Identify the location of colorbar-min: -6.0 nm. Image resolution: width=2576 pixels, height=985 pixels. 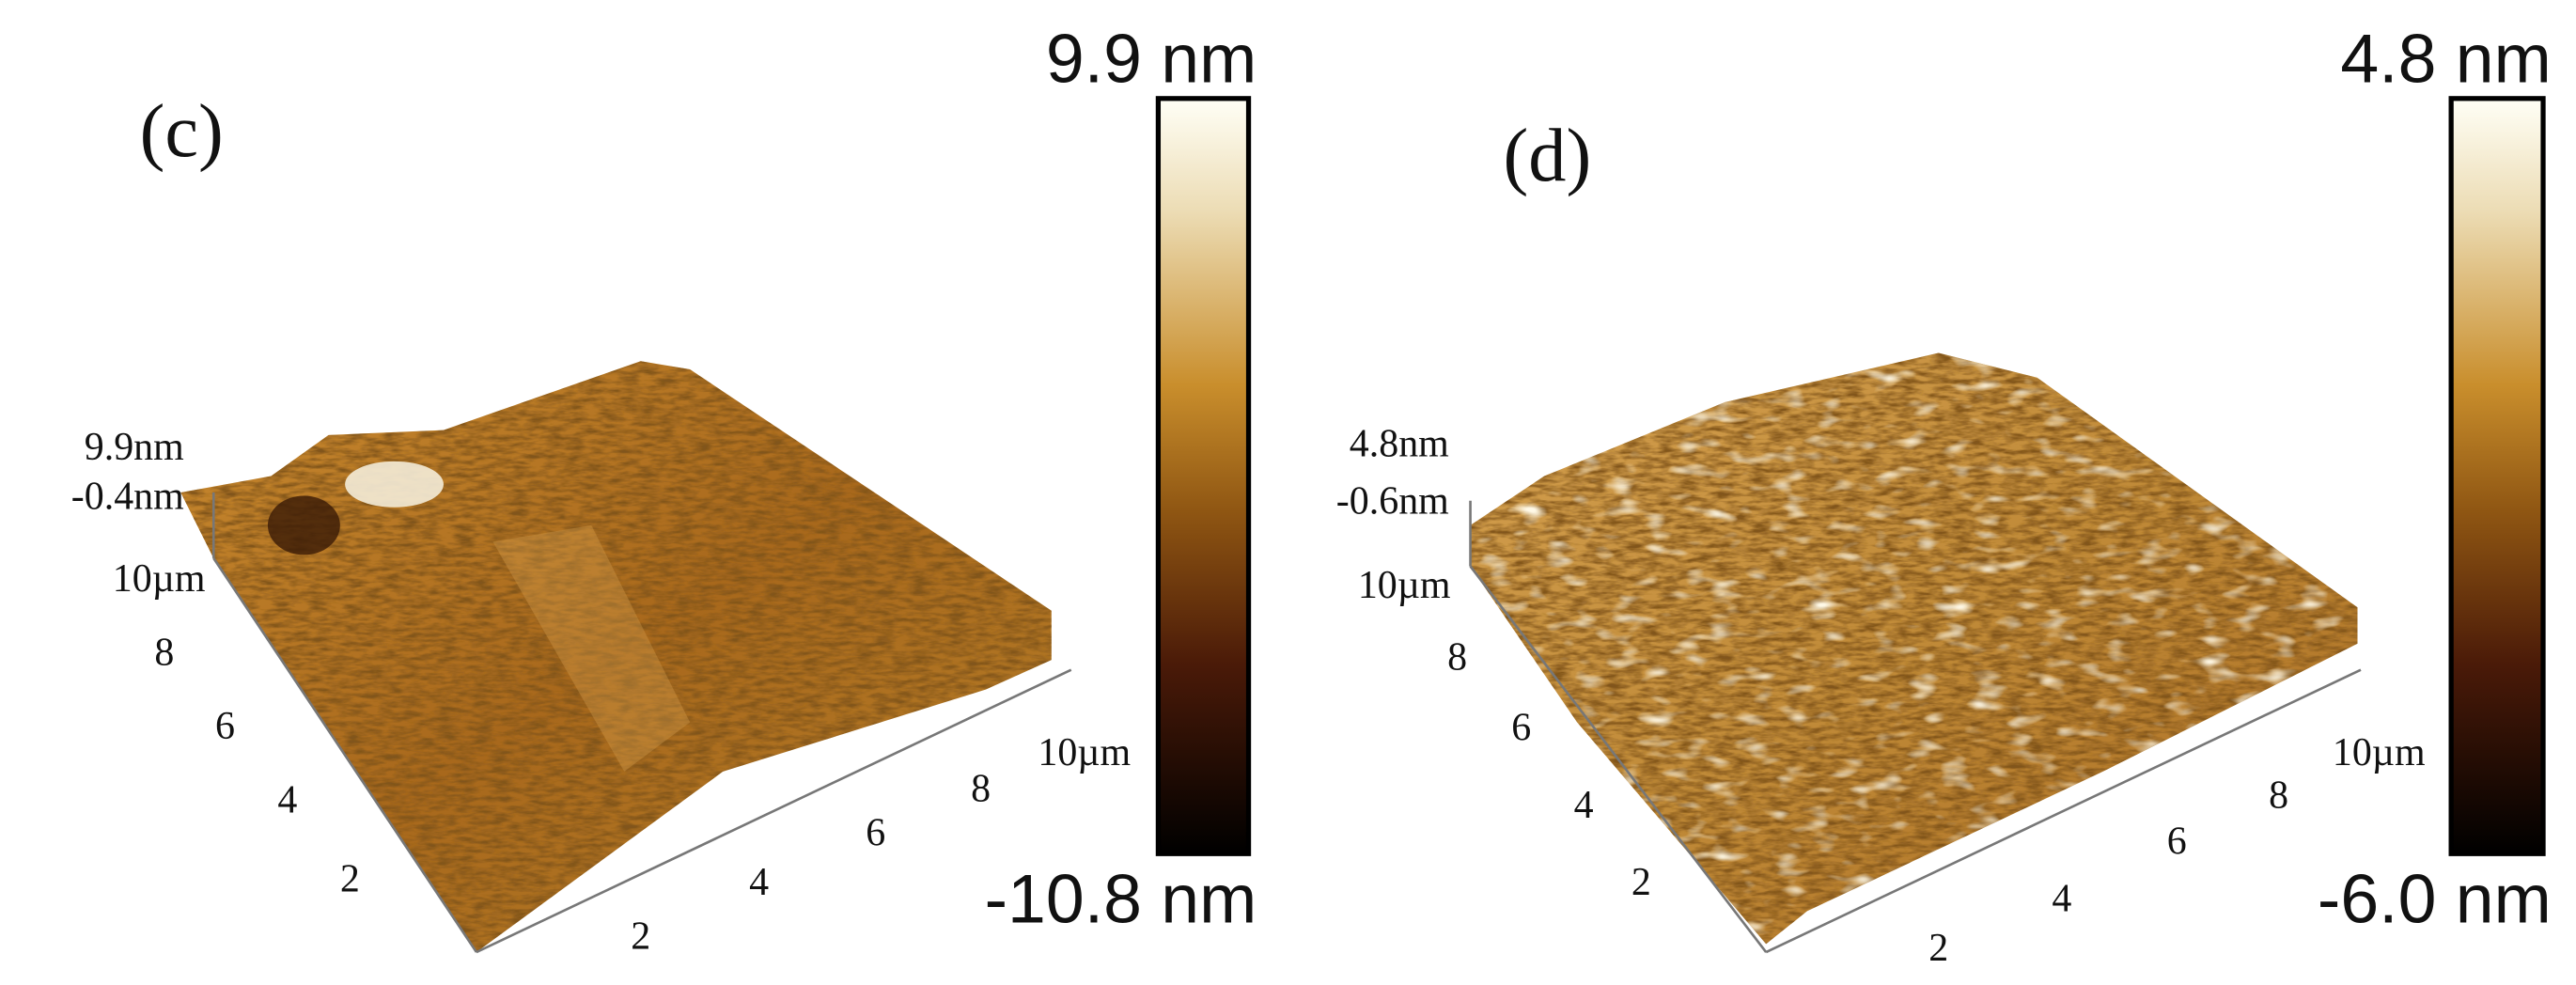
(2435, 899).